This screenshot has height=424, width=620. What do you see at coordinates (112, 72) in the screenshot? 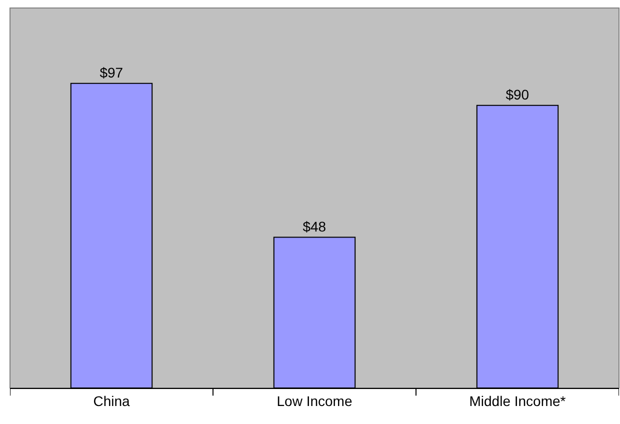
I see `data-label: $97` at bounding box center [112, 72].